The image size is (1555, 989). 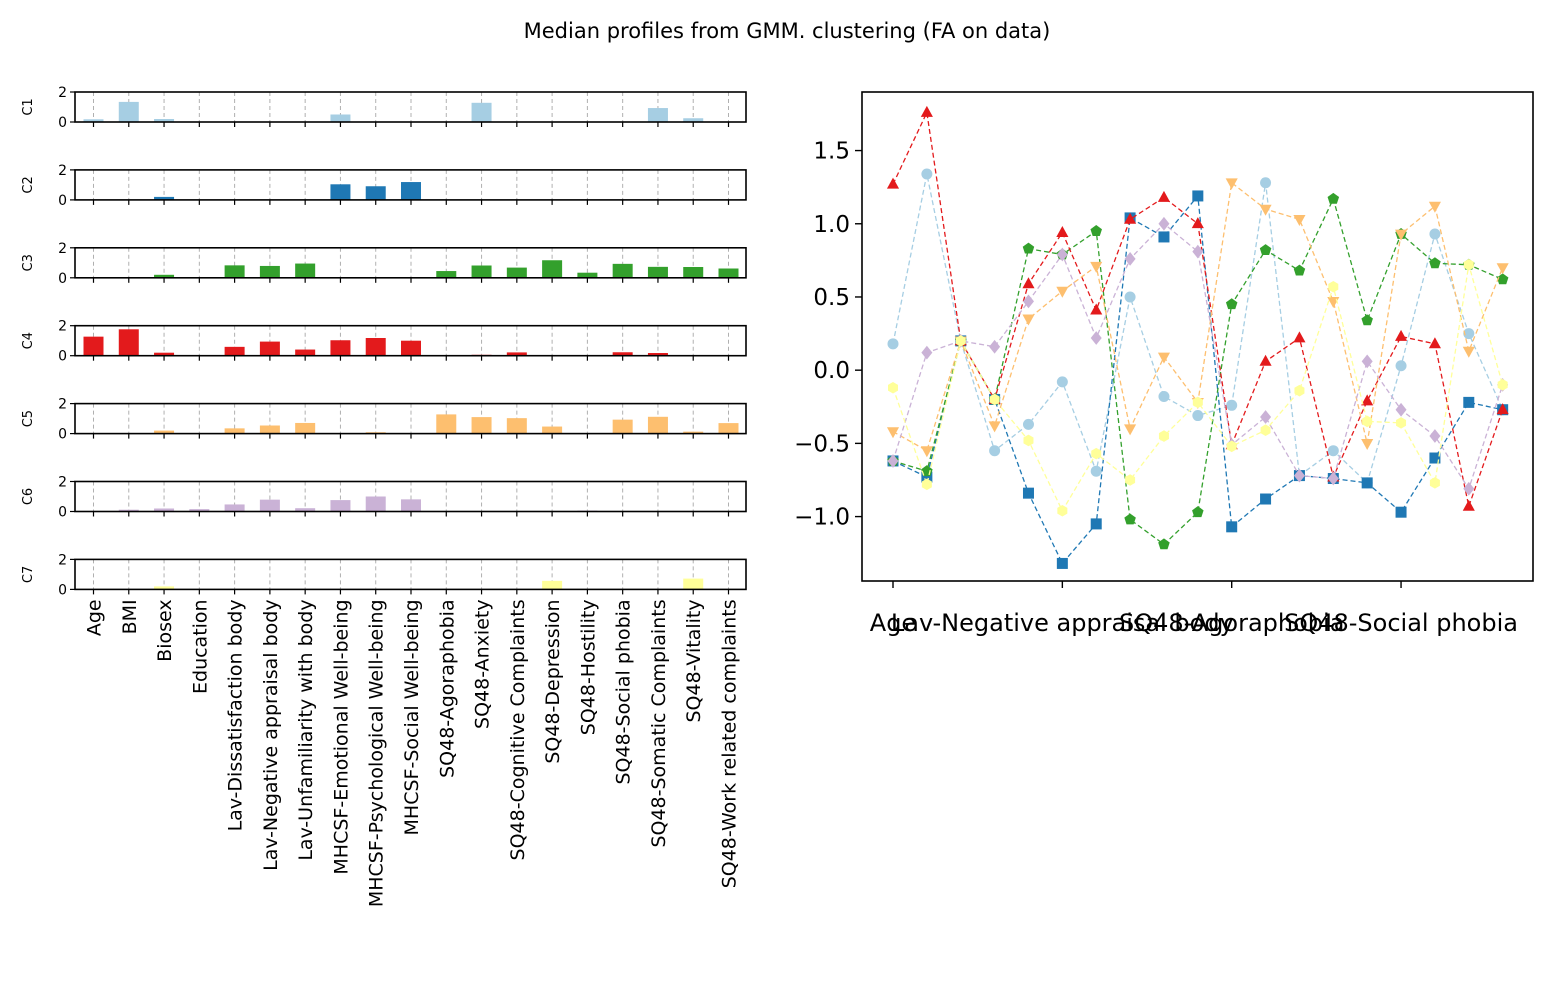 I want to click on line-x-tick-label-lav-negative-appraisal-body: Lav-Negative appraisal body, so click(x=1062, y=623).